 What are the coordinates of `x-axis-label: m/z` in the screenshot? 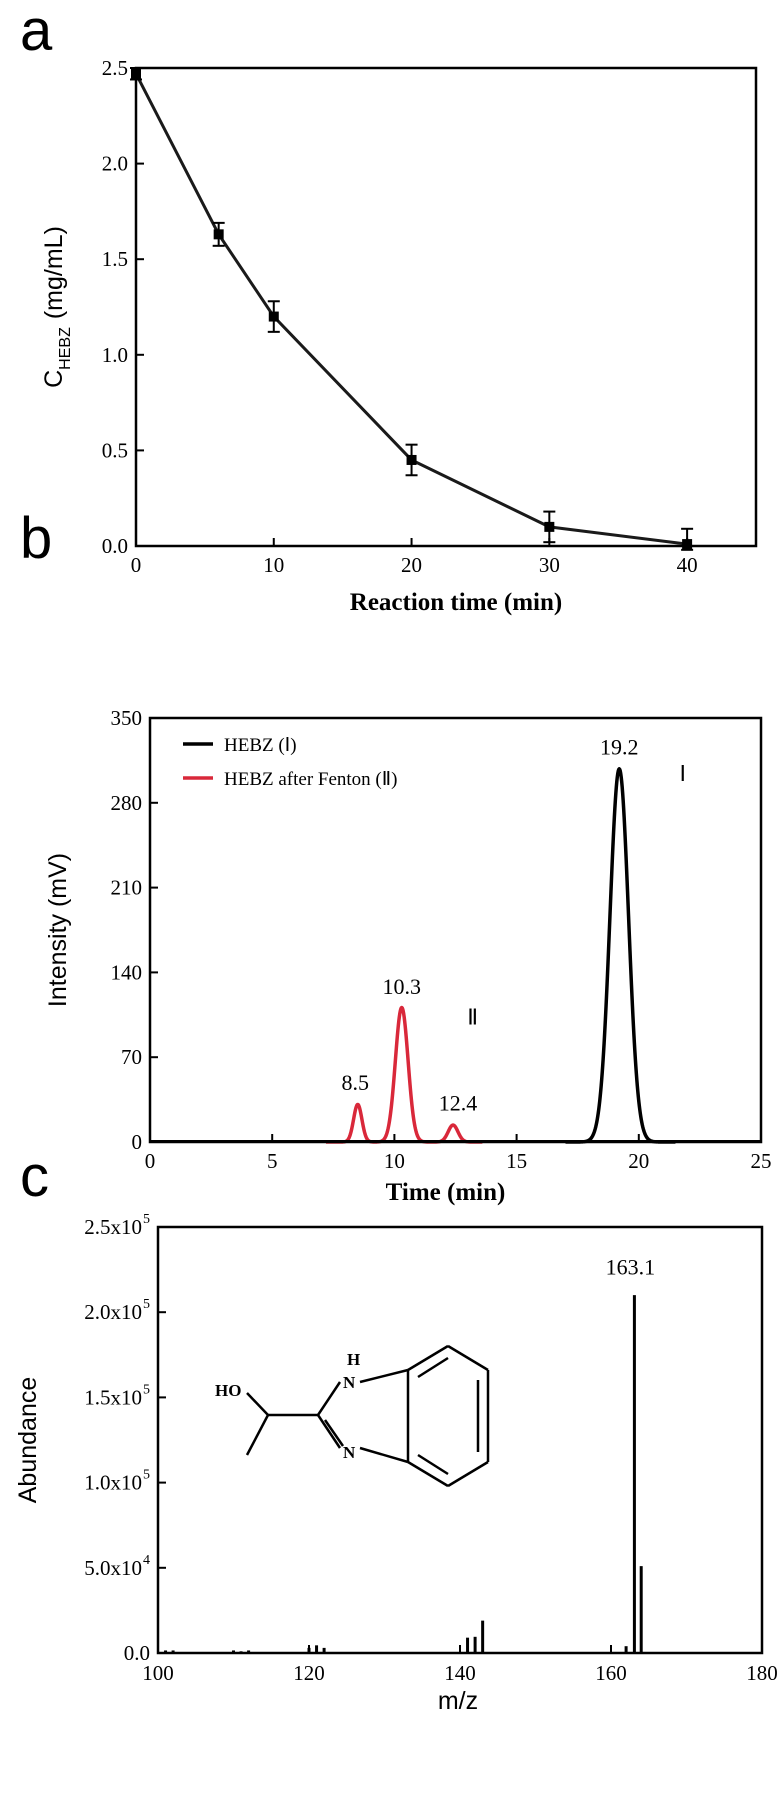 It's located at (458, 1701).